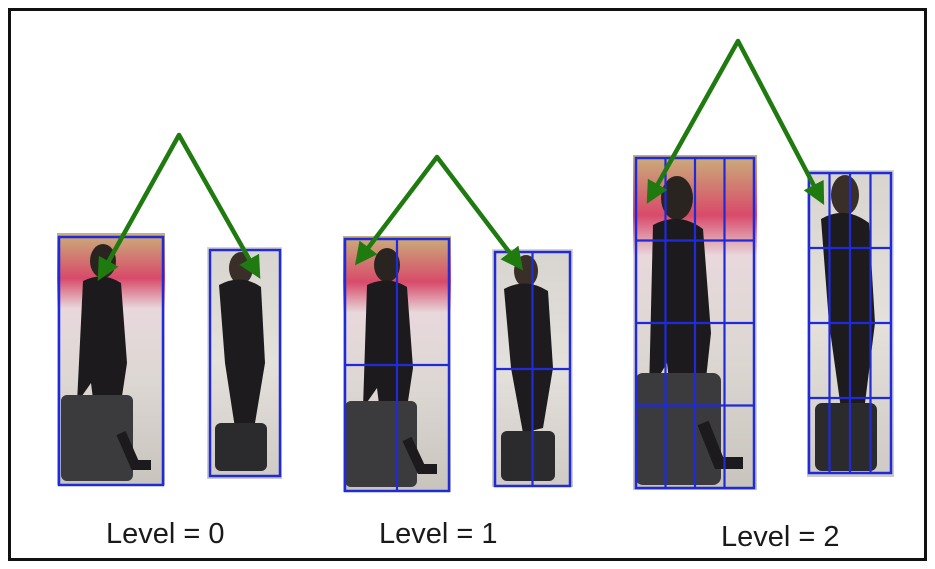 Image resolution: width=935 pixels, height=569 pixels. What do you see at coordinates (850, 323) in the screenshot?
I see `grid-level-2-right` at bounding box center [850, 323].